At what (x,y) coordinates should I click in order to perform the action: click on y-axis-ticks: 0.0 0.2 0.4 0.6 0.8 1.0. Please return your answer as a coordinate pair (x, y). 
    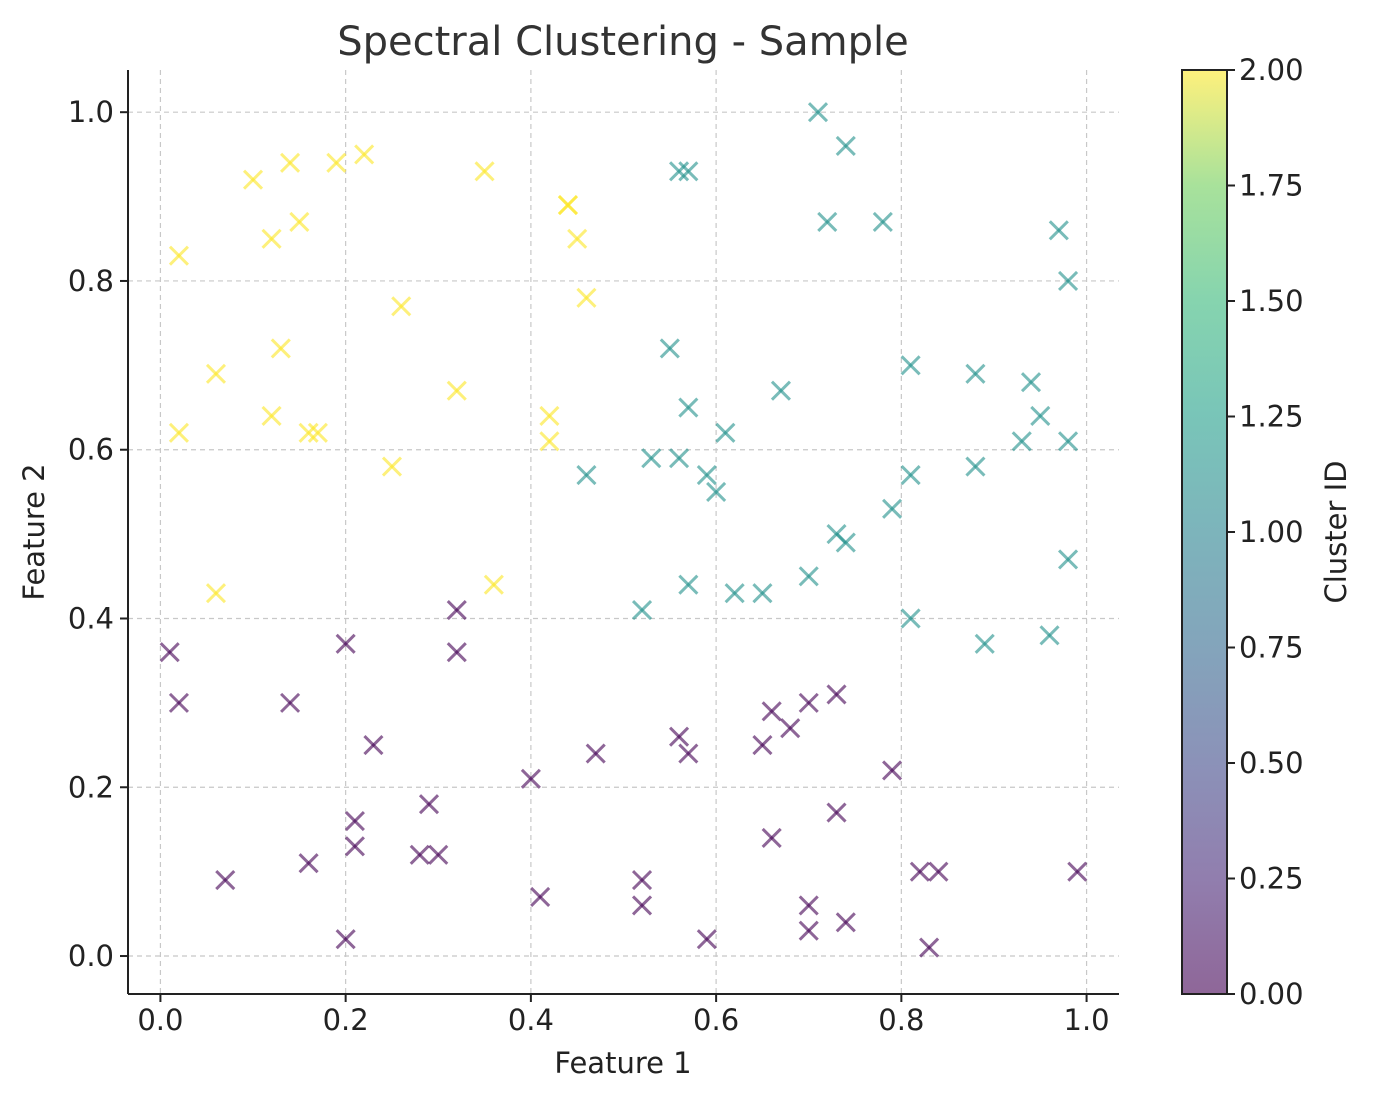
    Looking at the image, I should click on (98, 534).